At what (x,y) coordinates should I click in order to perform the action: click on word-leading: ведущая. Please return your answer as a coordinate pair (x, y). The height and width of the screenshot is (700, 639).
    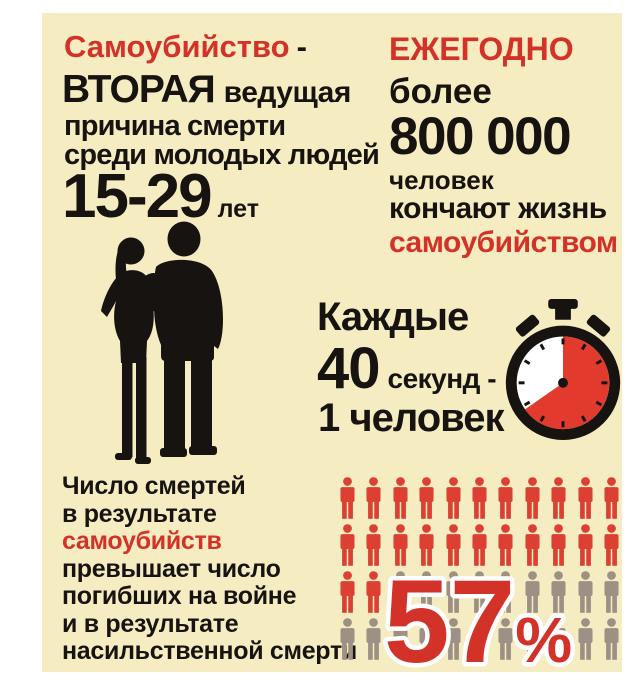
    Looking at the image, I should click on (287, 92).